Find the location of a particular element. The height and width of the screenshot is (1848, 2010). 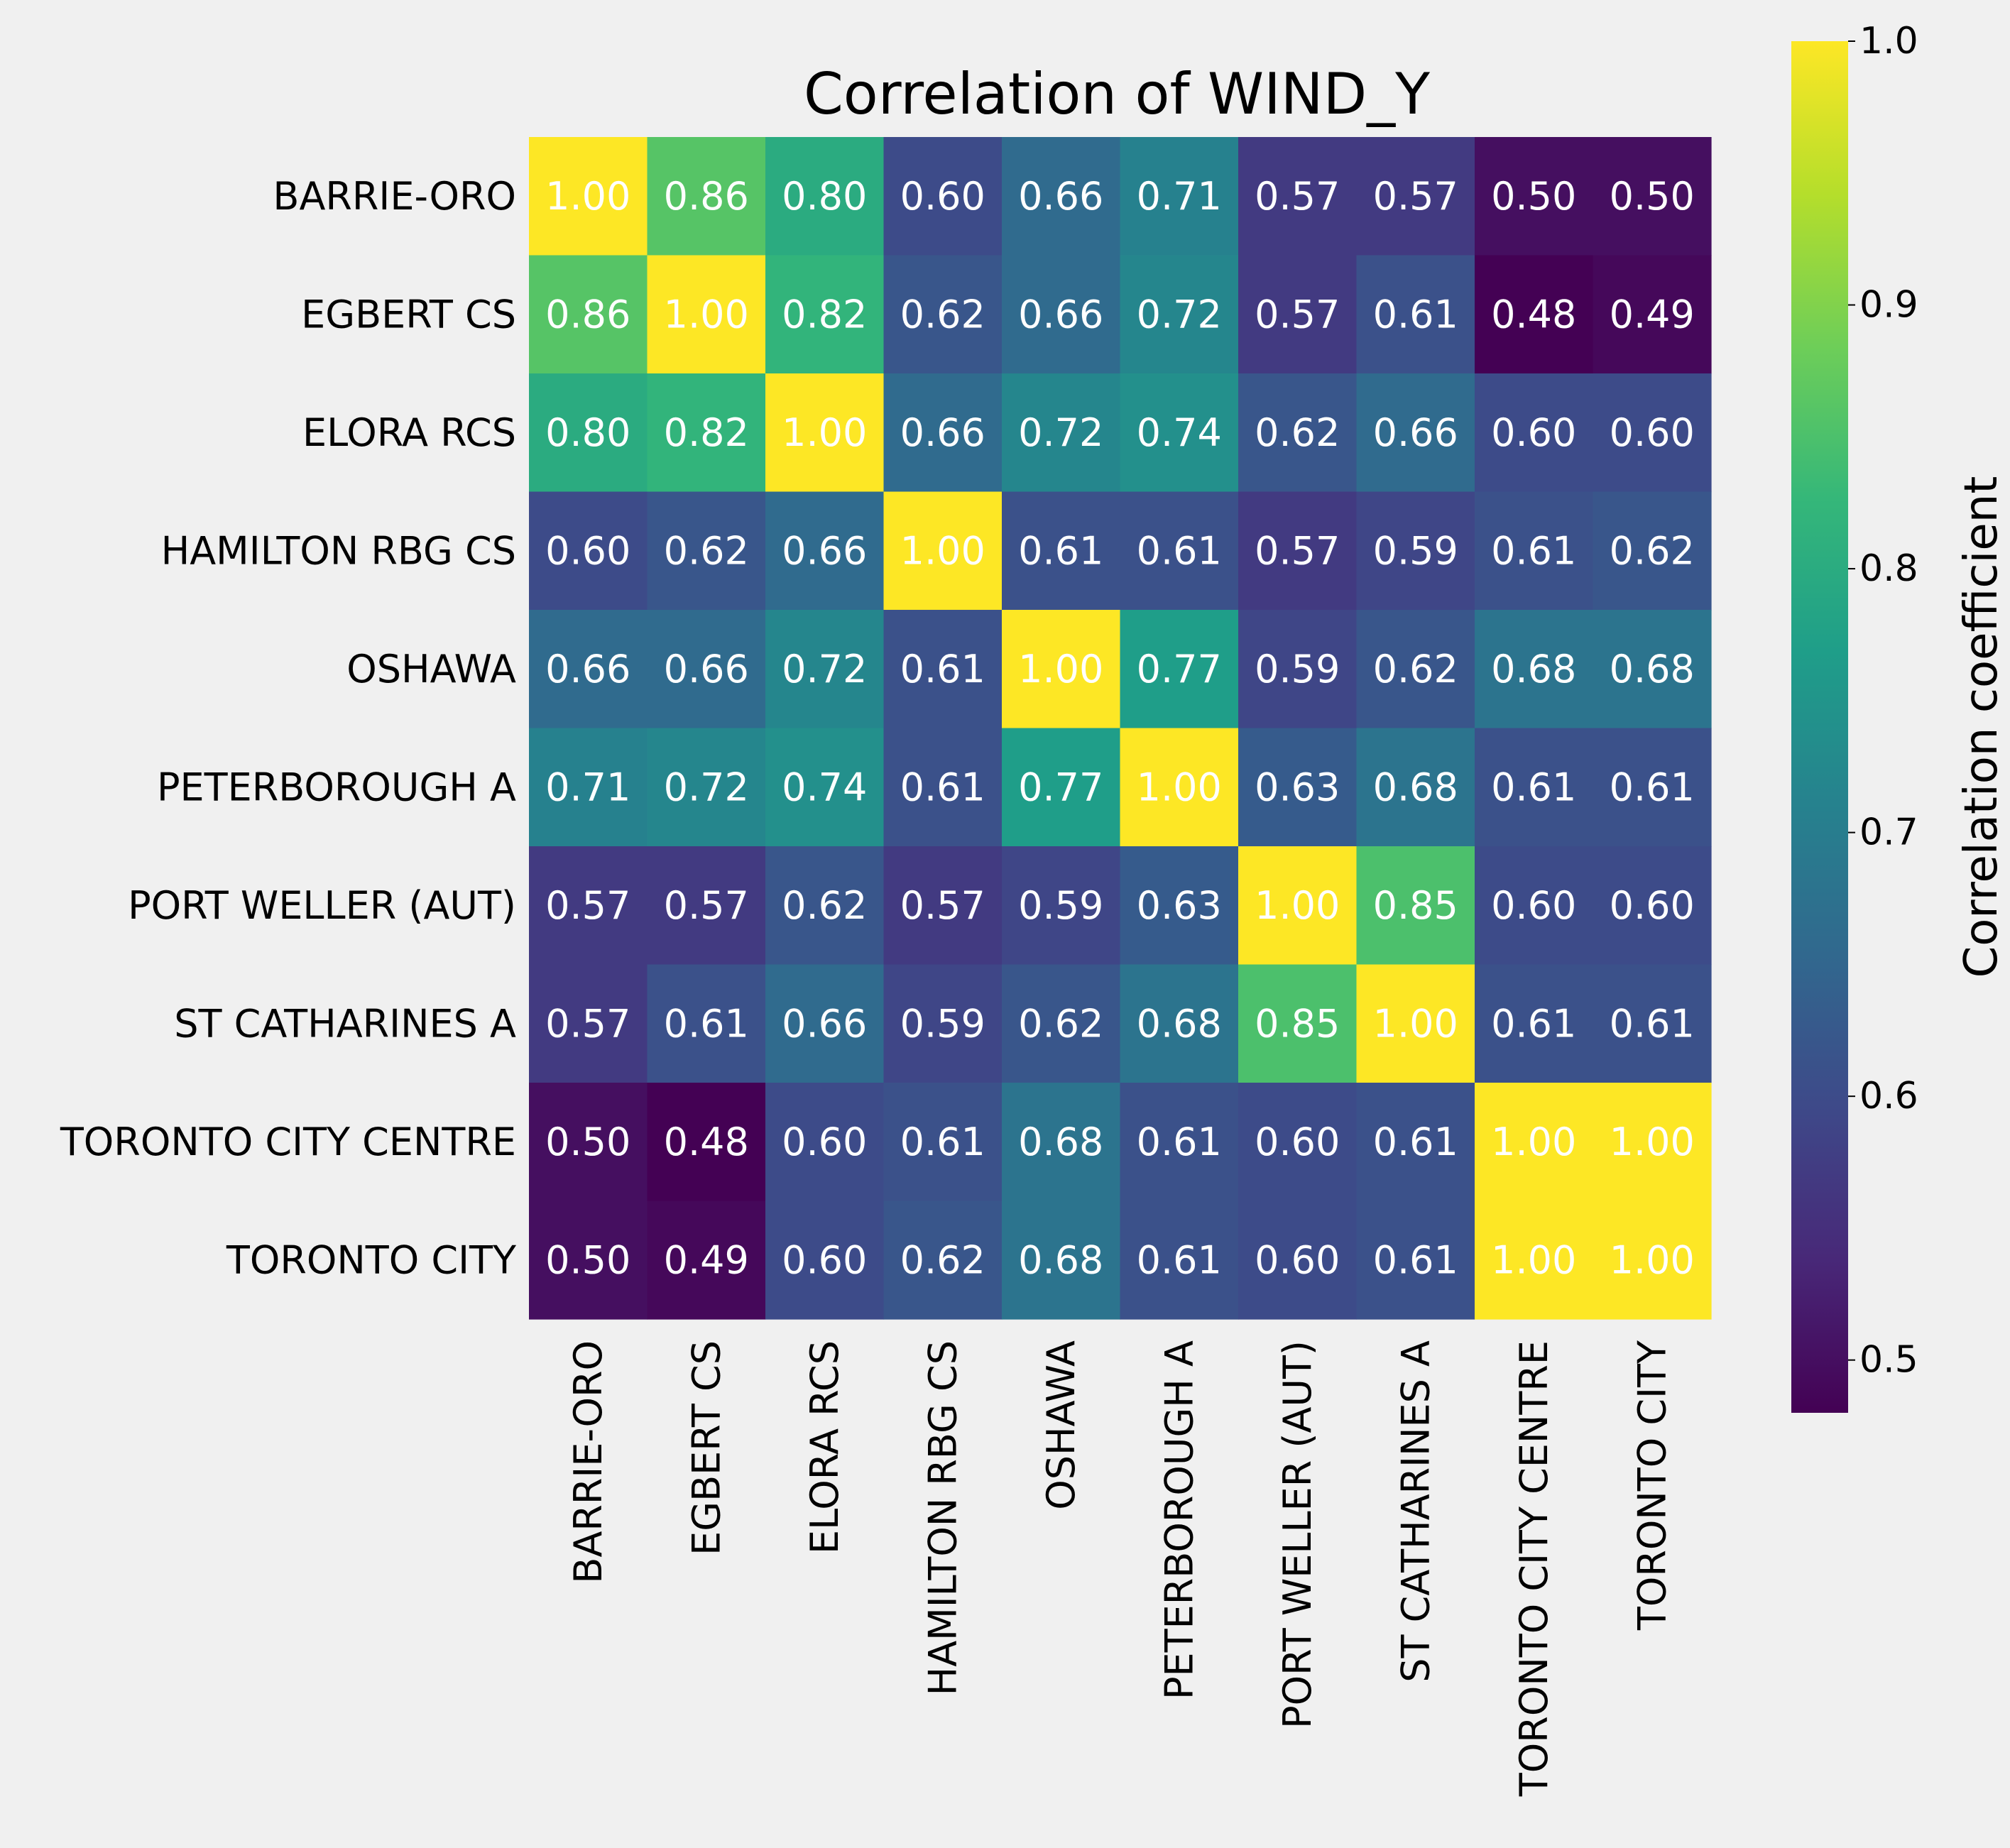

colorbar-tick-label: 0.6 is located at coordinates (1889, 1096).